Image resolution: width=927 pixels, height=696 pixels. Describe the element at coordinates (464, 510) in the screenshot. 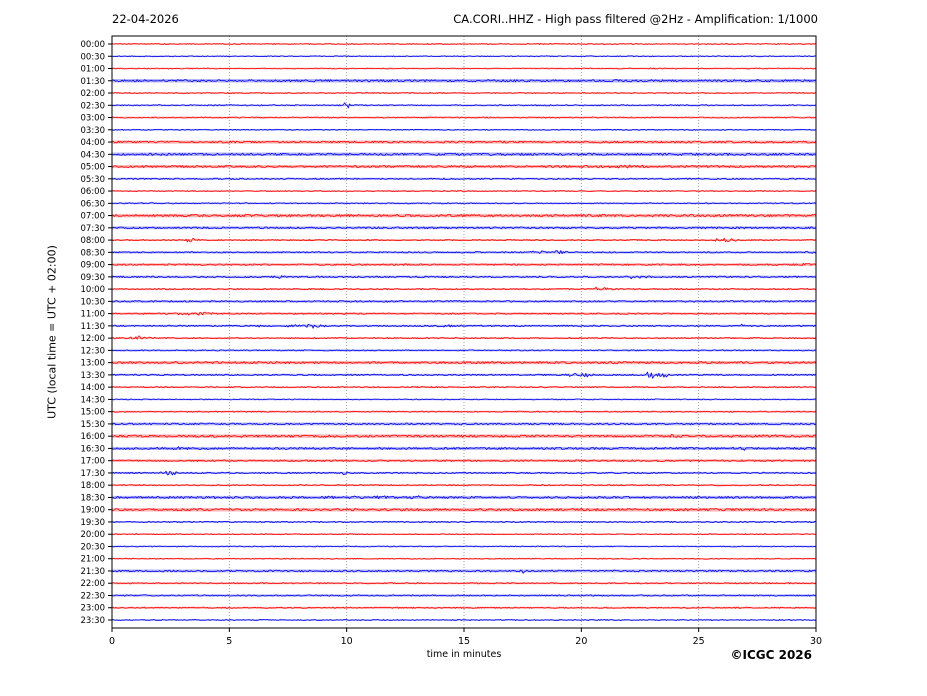

I see `trace-19:00` at that location.